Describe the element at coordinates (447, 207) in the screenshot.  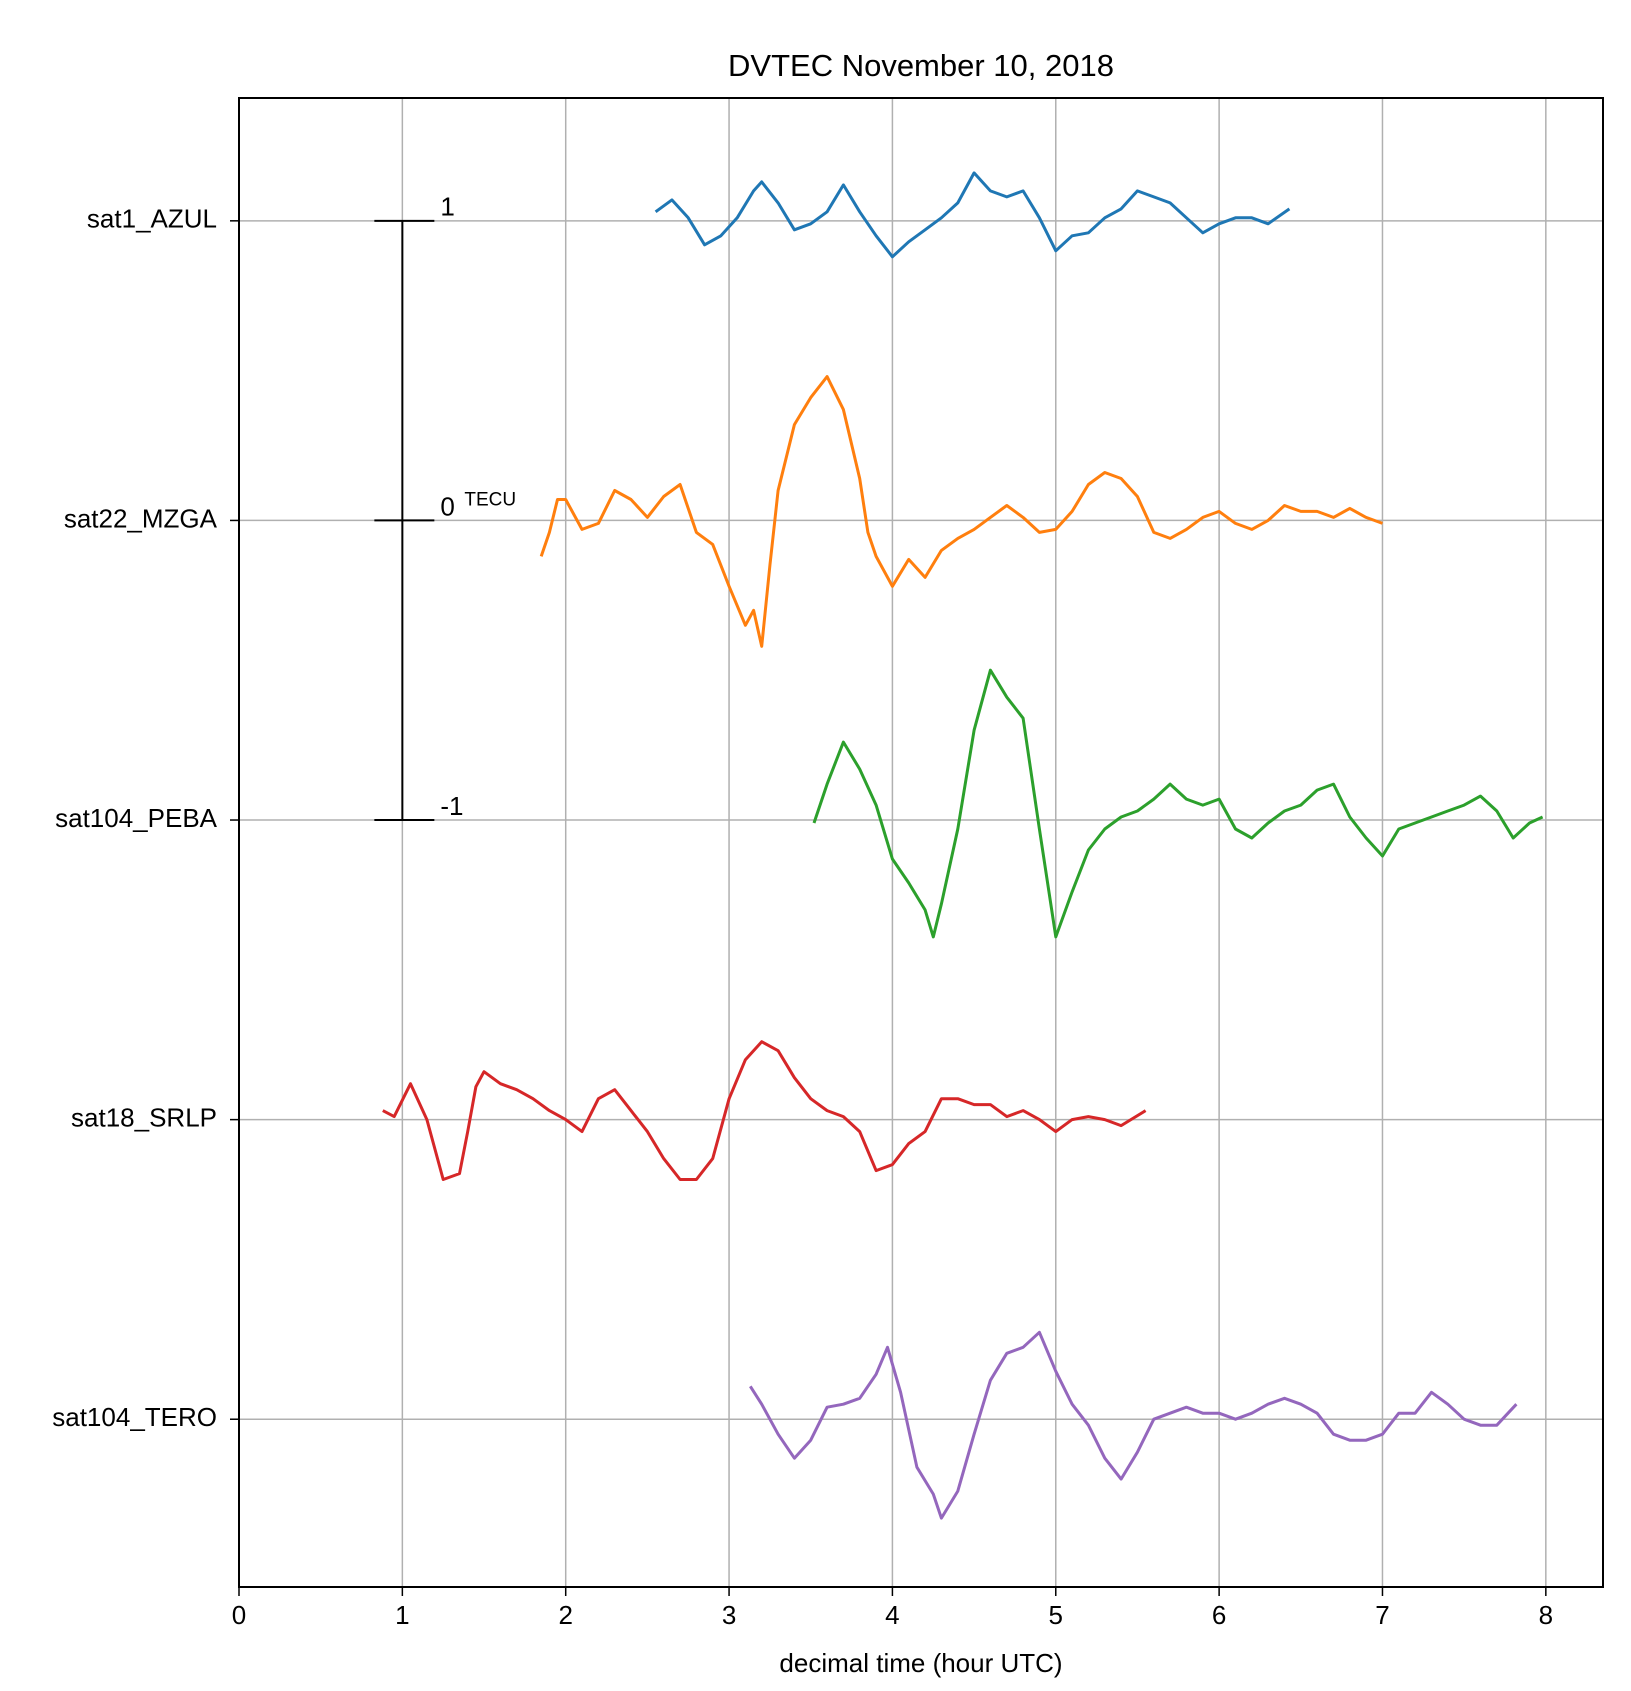
I see `scale-bar-label: 1` at that location.